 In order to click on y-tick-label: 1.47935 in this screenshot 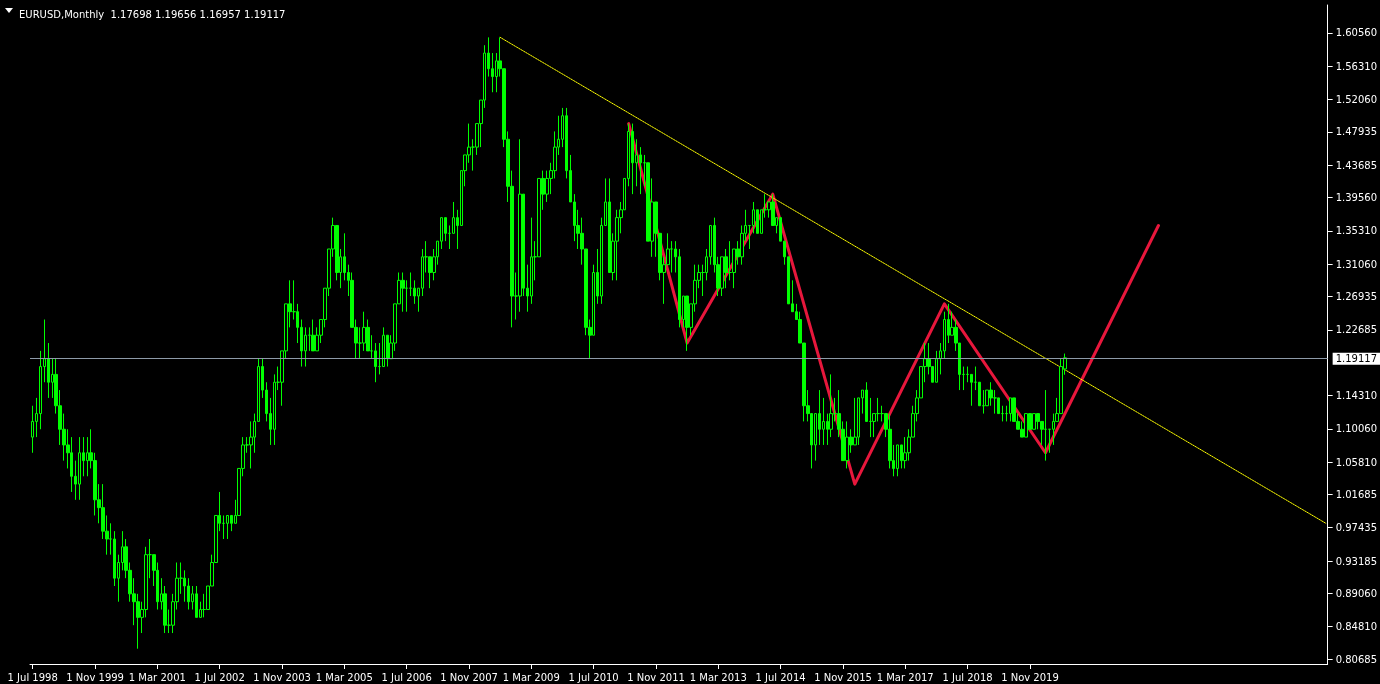, I will do `click(1356, 132)`.